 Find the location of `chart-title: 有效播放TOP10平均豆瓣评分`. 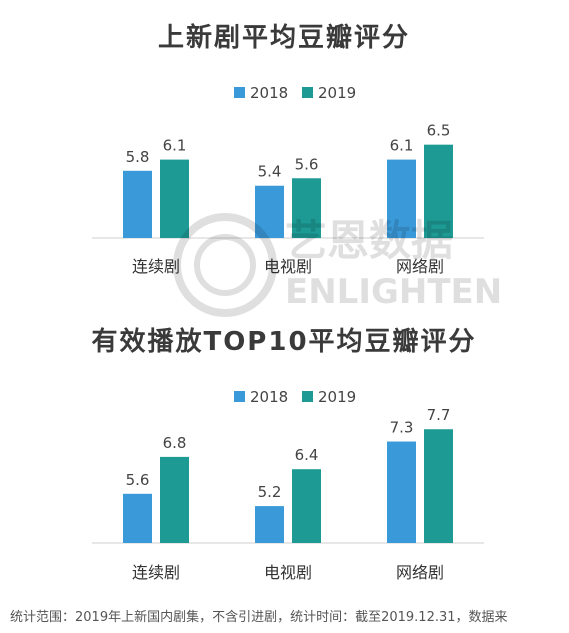

chart-title: 有效播放TOP10平均豆瓣评分 is located at coordinates (283, 341).